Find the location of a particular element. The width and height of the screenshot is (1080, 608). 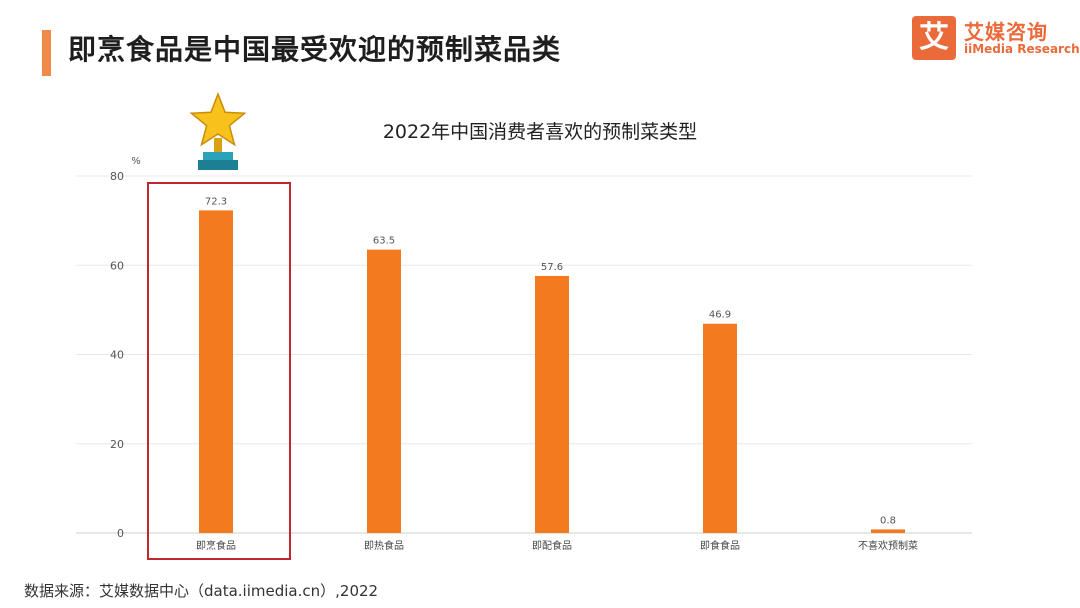

value-label: 63.5 is located at coordinates (384, 241).